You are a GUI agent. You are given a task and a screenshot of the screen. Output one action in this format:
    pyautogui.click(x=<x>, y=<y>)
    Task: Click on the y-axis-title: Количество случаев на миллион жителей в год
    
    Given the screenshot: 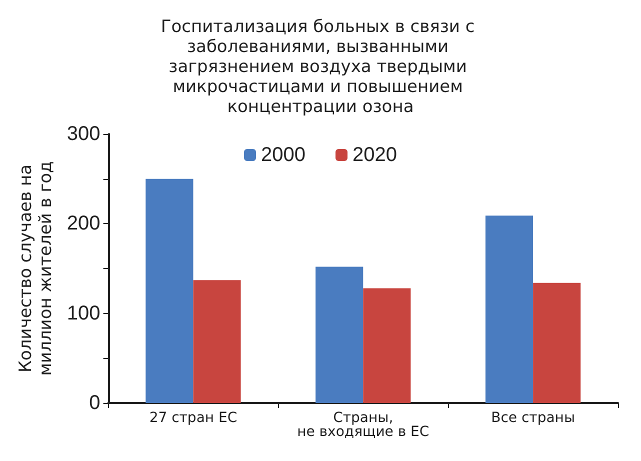 What is the action you would take?
    pyautogui.click(x=36, y=268)
    